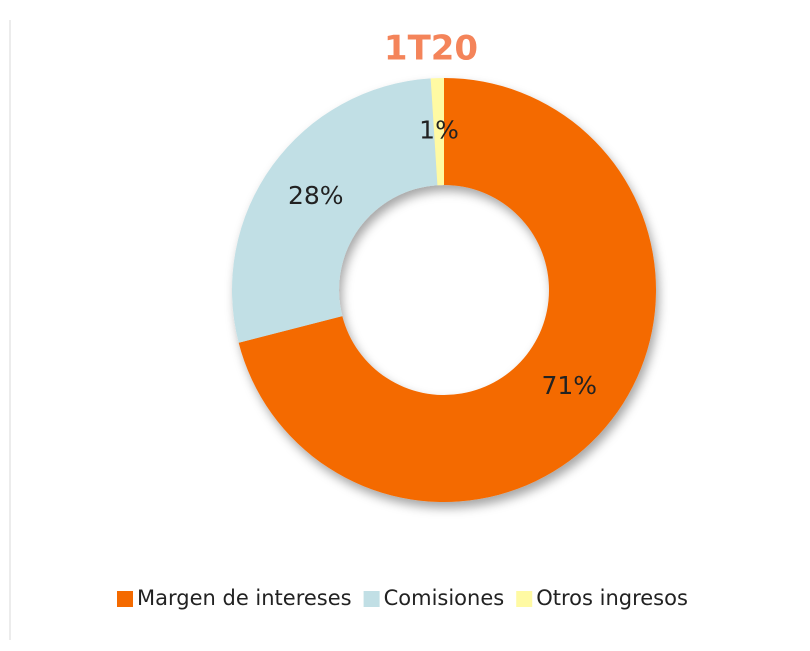  I want to click on data-label: 28%, so click(316, 195).